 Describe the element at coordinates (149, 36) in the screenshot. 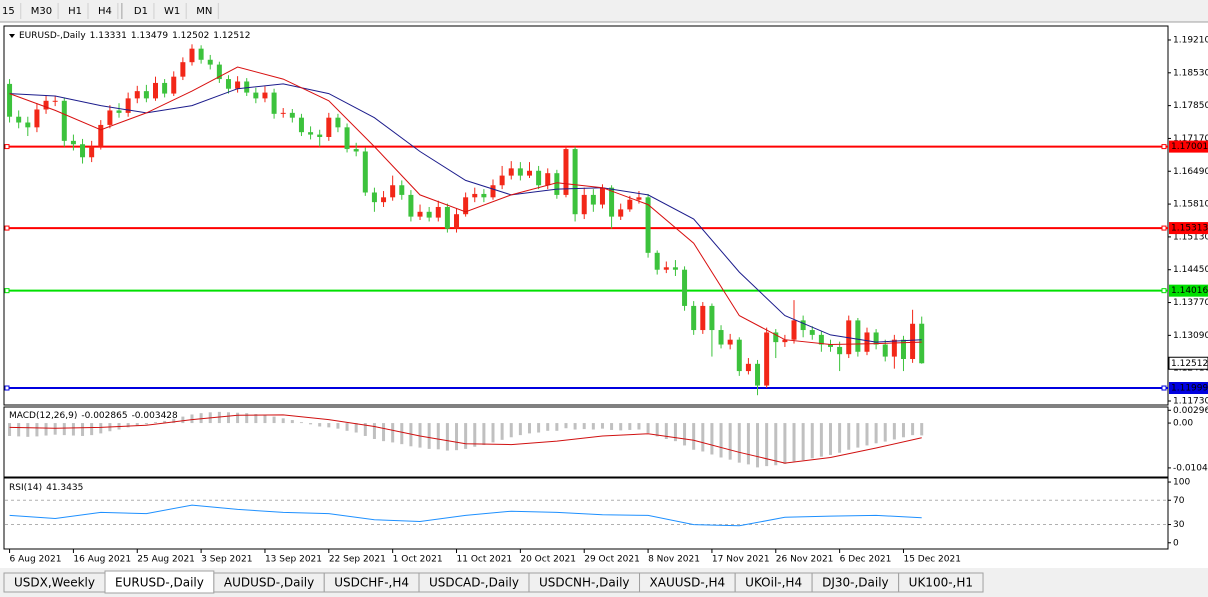

I see `ohlc-value: 1.13479` at that location.